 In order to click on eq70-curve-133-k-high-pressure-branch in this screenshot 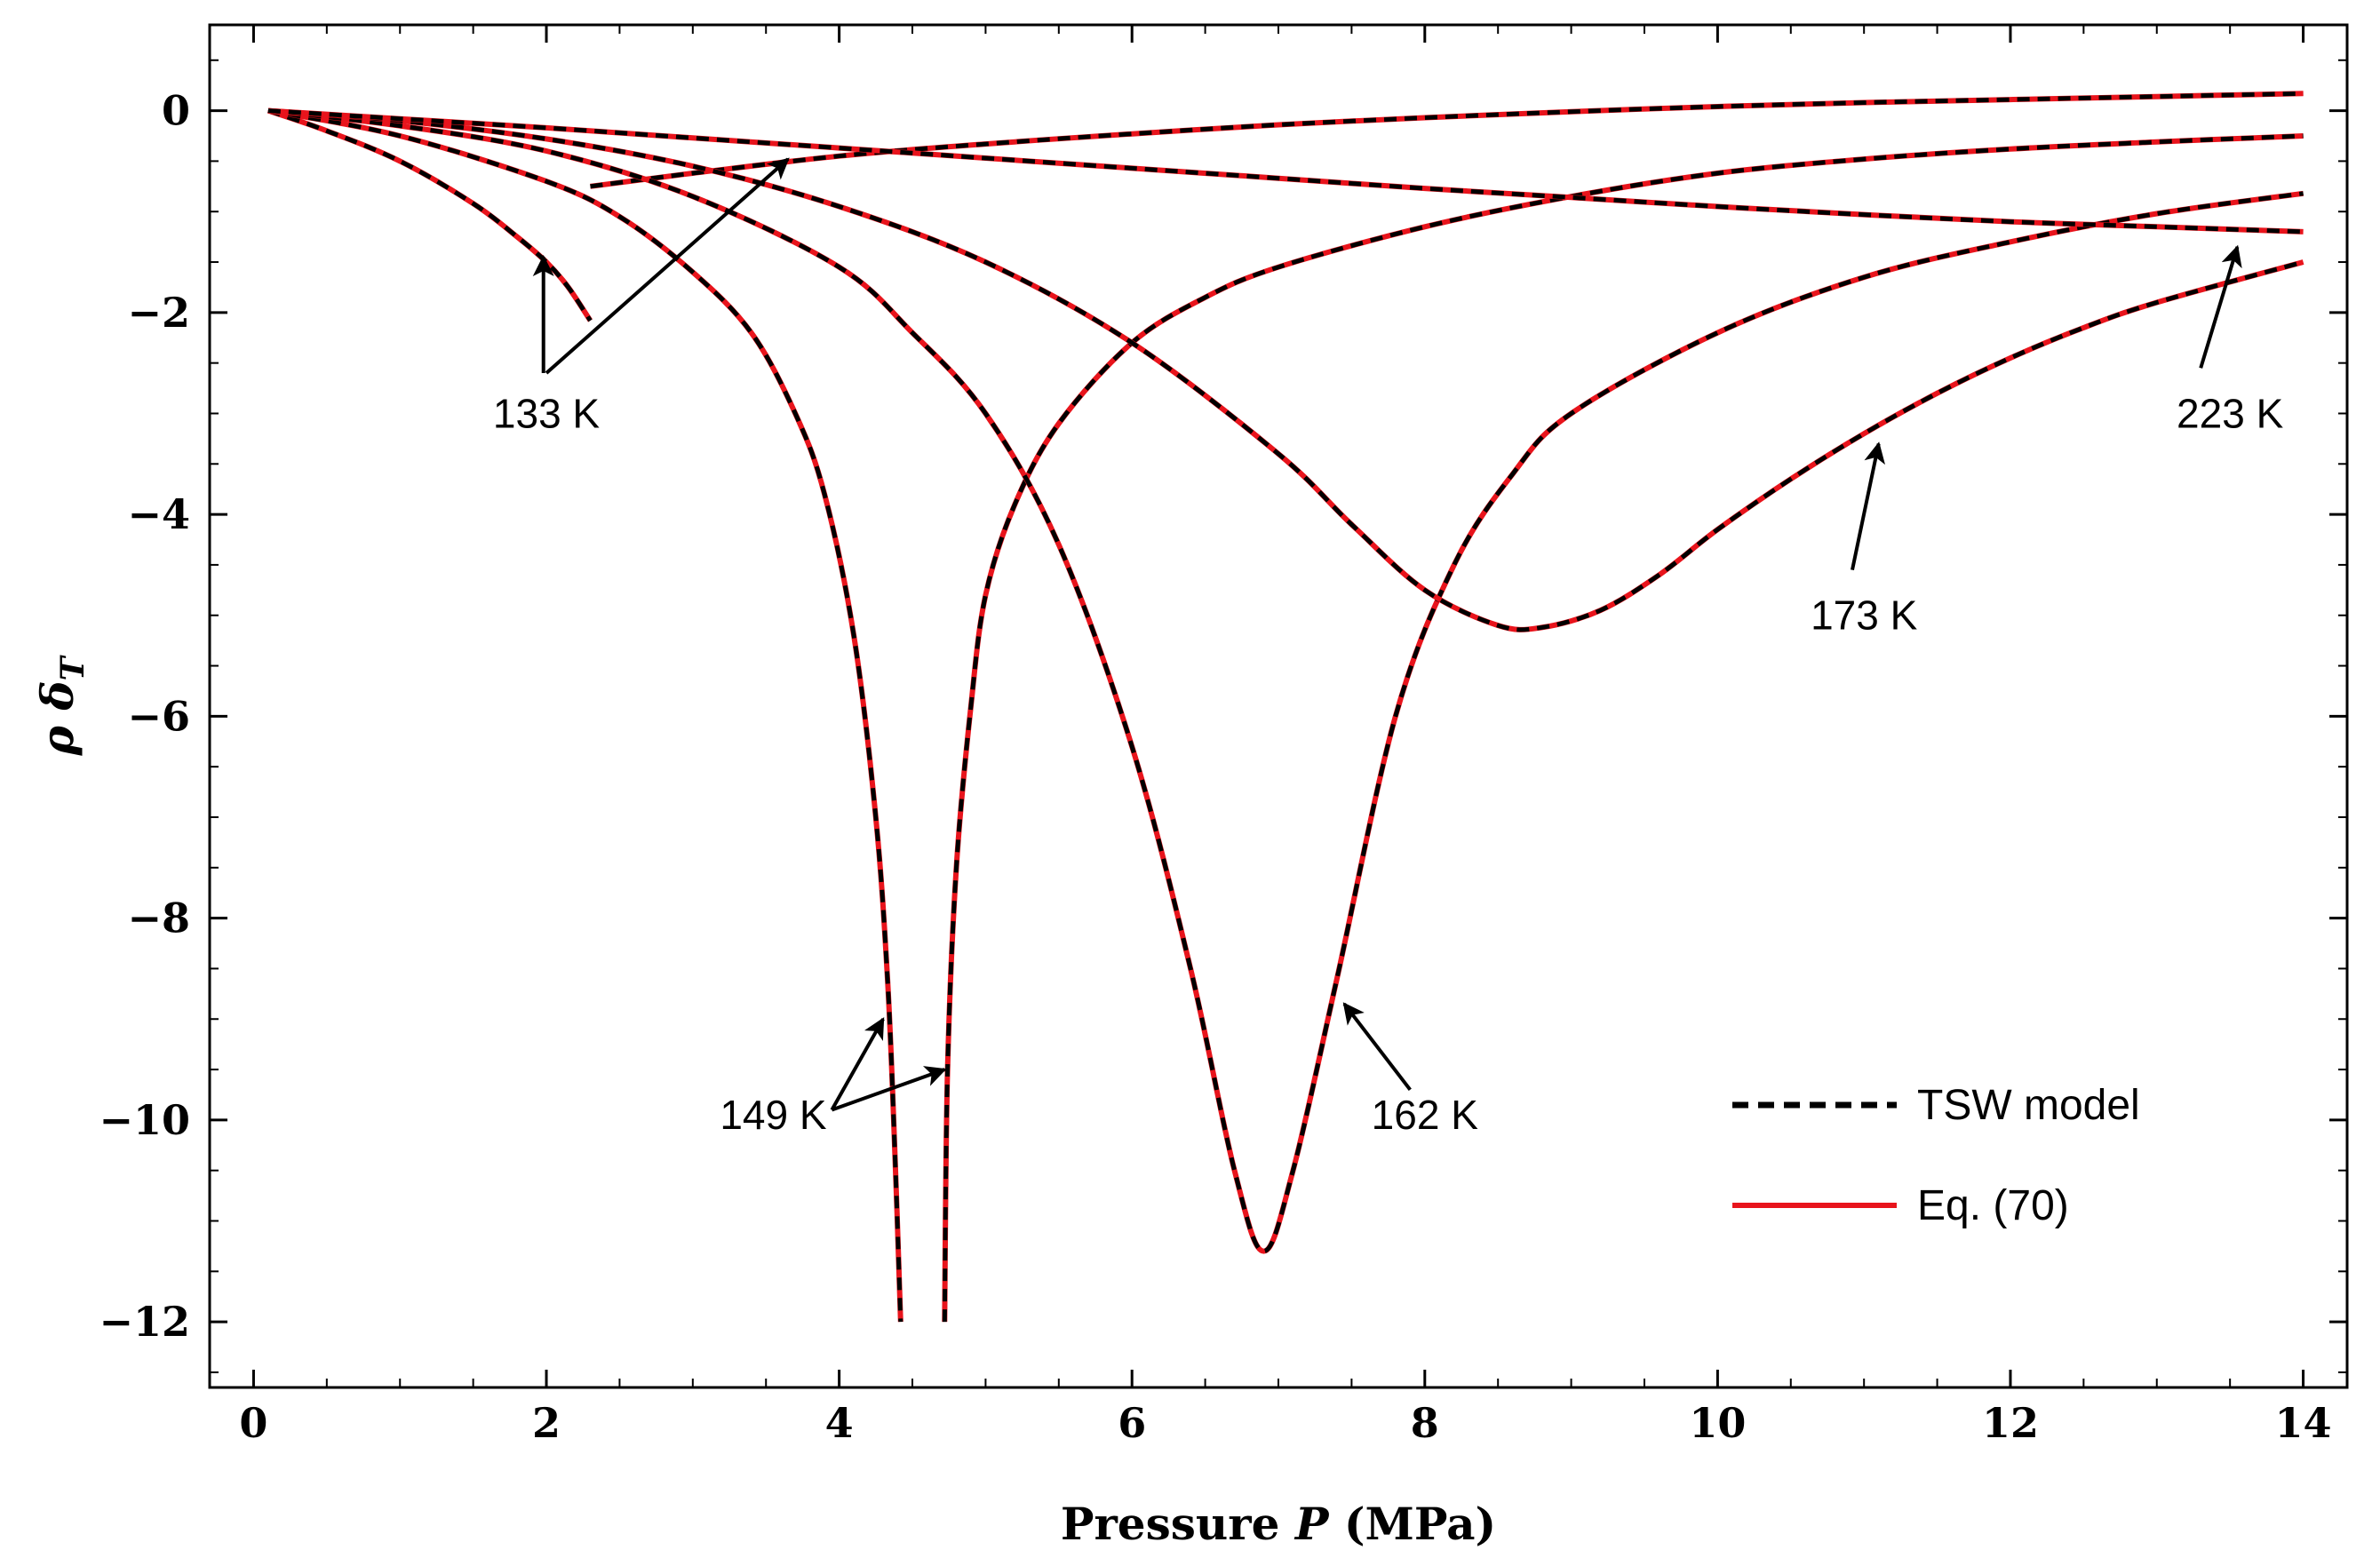, I will do `click(1447, 140)`.